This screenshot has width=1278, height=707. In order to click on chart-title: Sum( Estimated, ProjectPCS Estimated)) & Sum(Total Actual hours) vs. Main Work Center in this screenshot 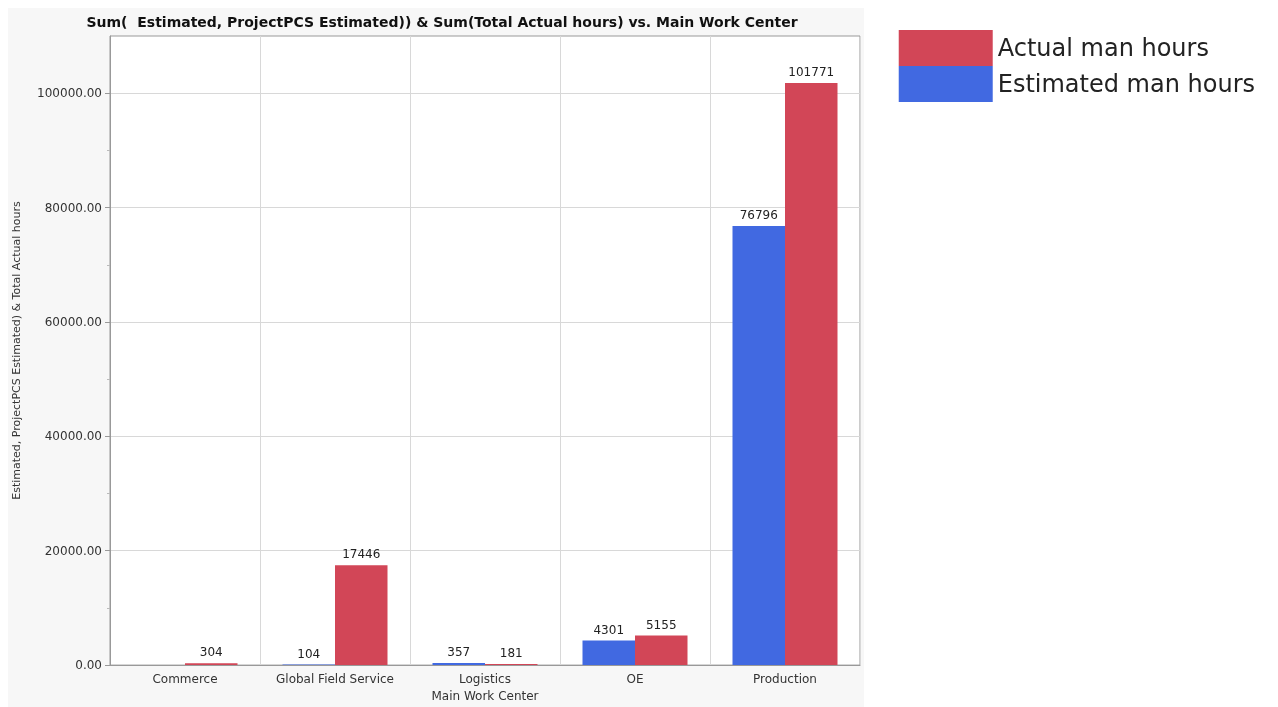, I will do `click(442, 22)`.